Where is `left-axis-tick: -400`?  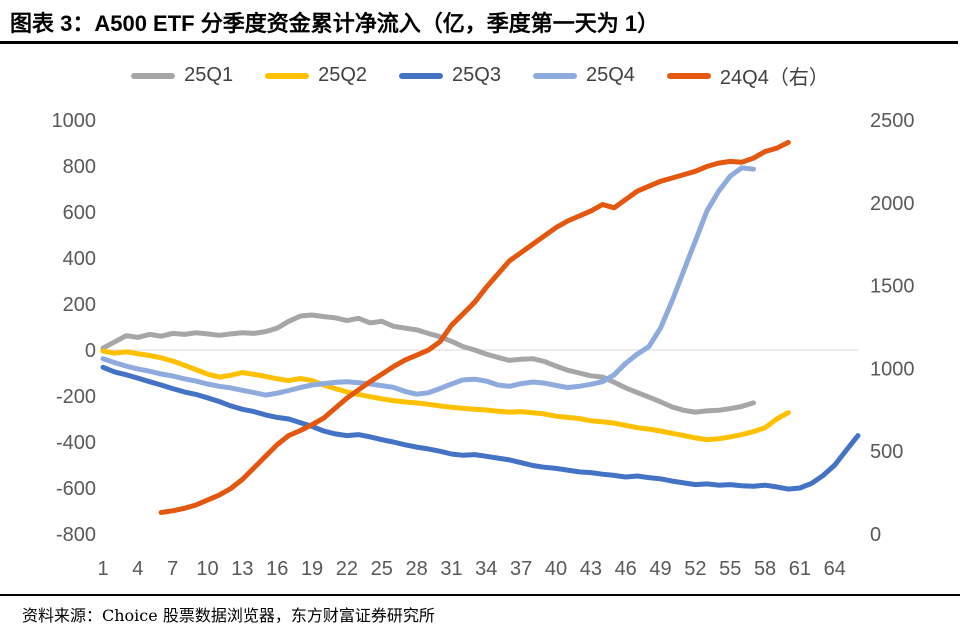 left-axis-tick: -400 is located at coordinates (76, 443).